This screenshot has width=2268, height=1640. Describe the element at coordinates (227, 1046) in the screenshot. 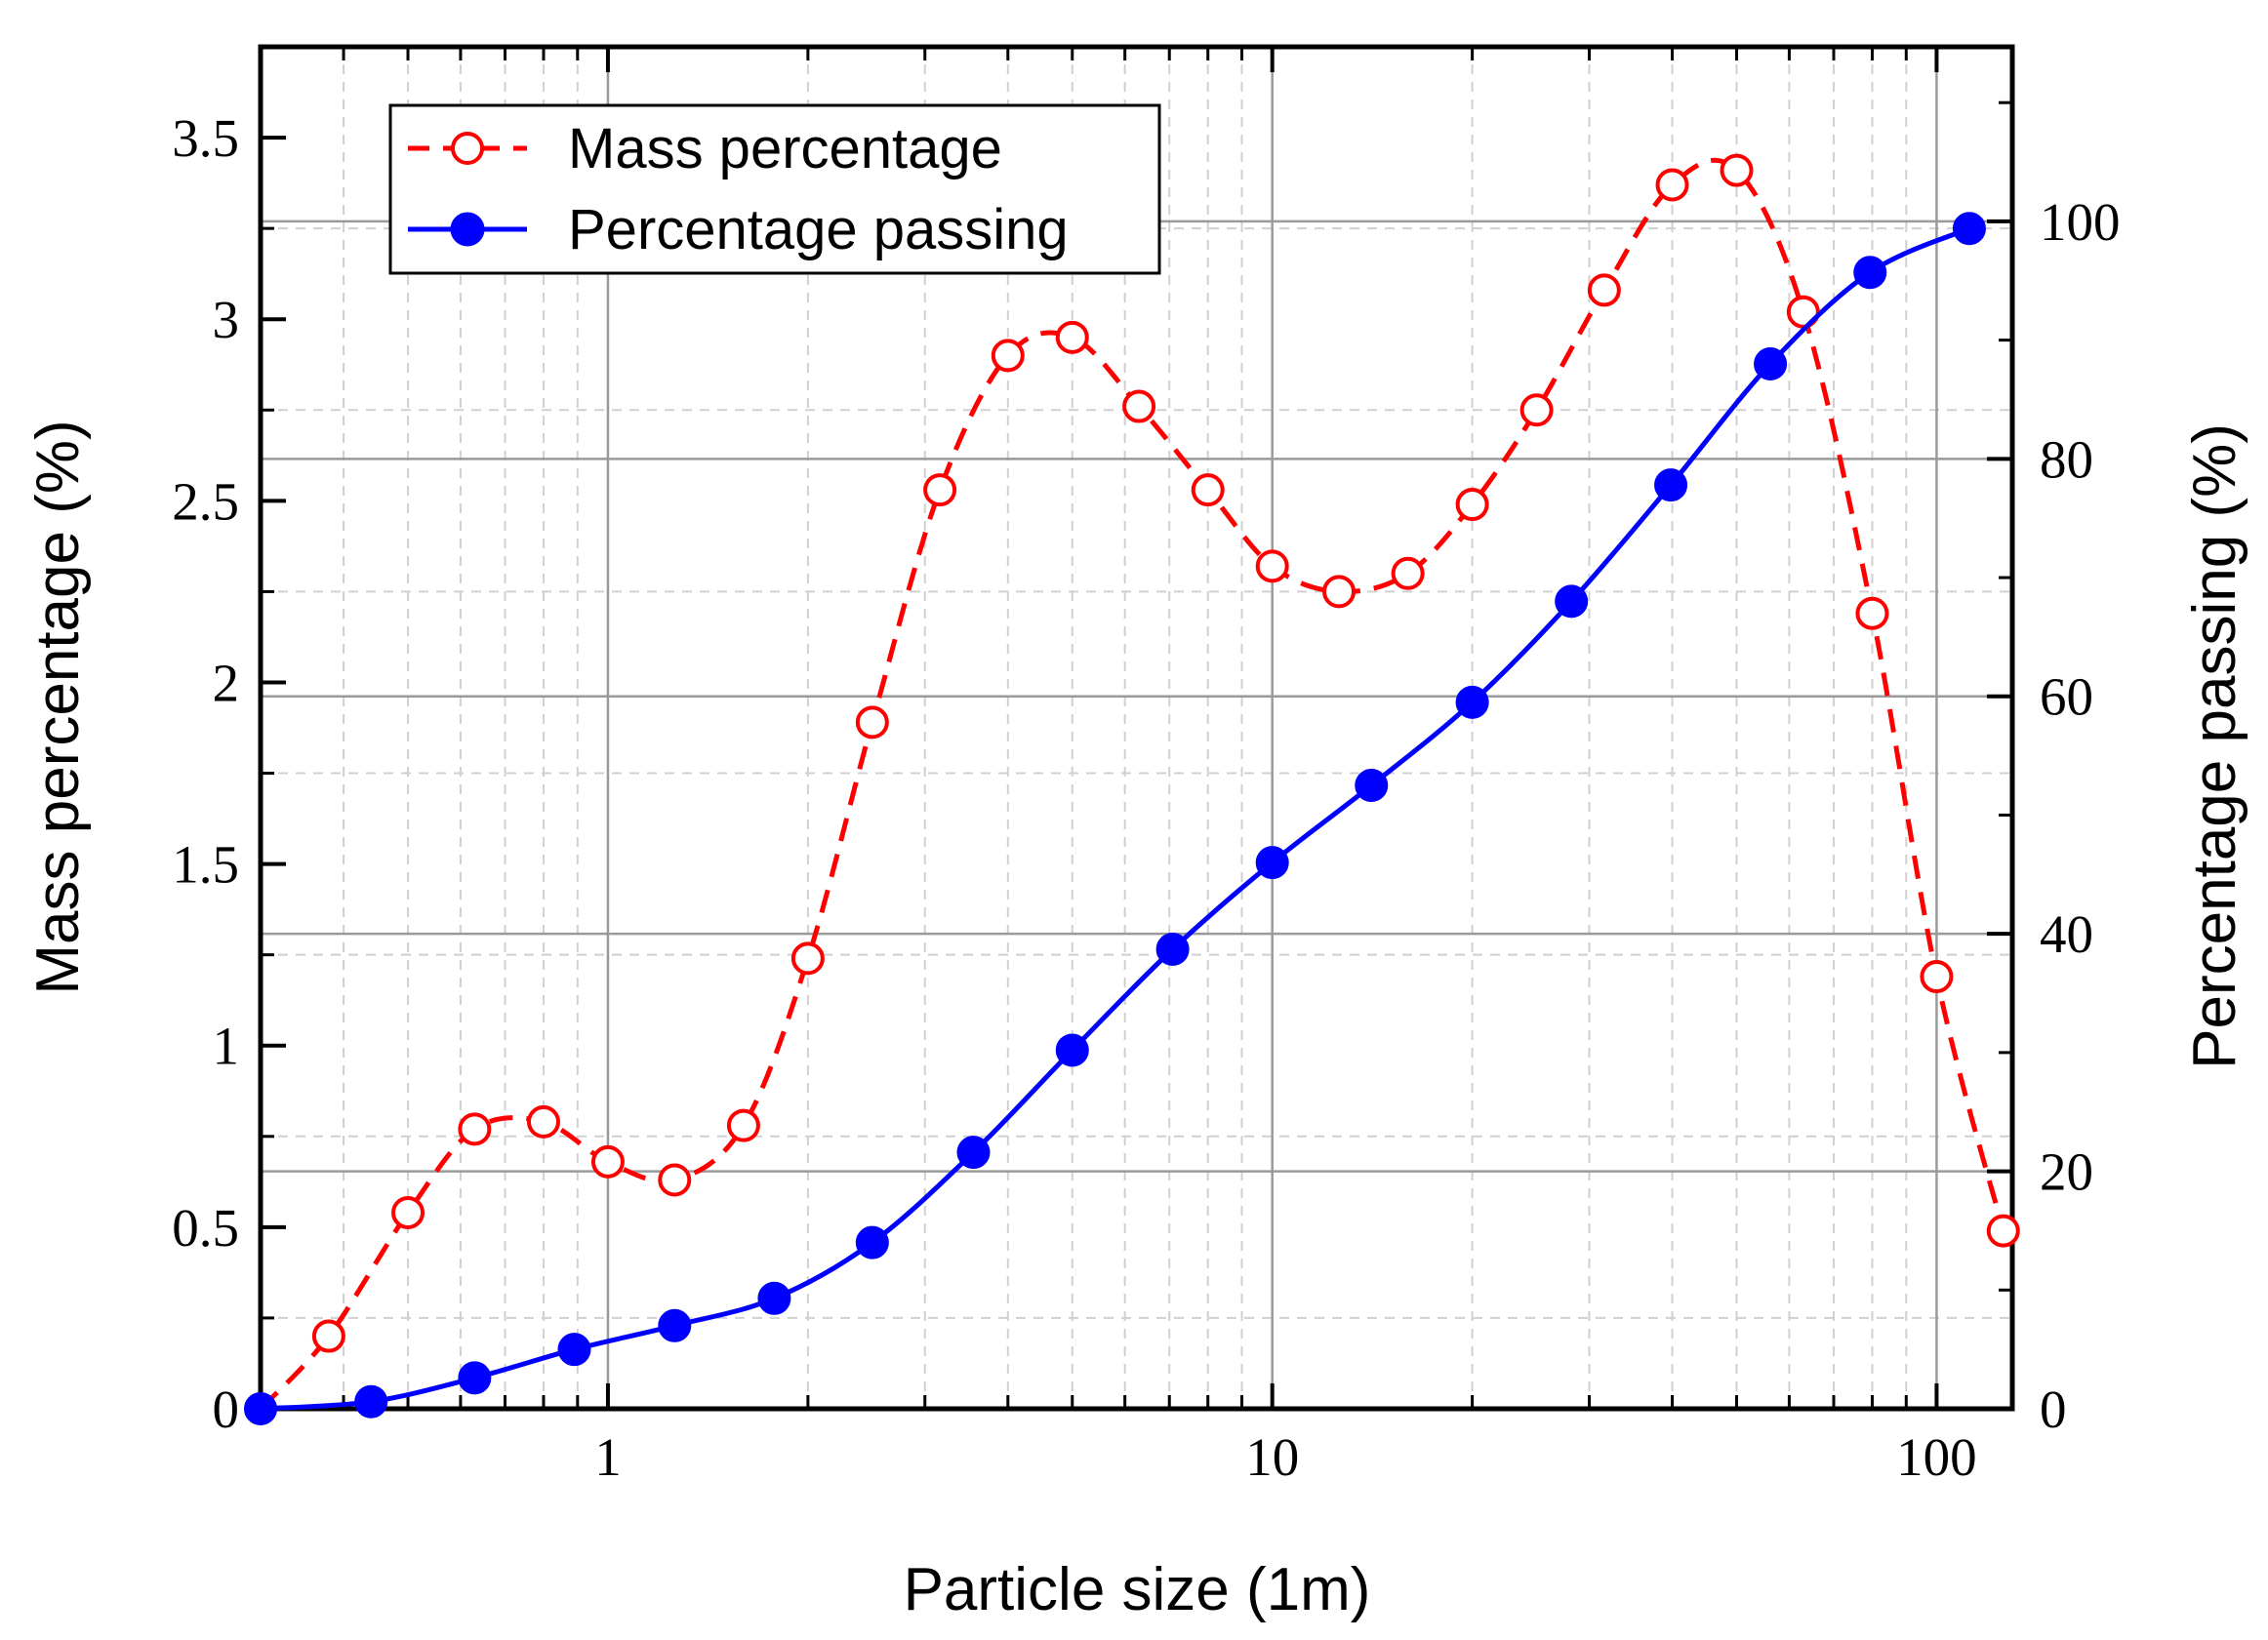

I see `left-tick-label: 1` at that location.